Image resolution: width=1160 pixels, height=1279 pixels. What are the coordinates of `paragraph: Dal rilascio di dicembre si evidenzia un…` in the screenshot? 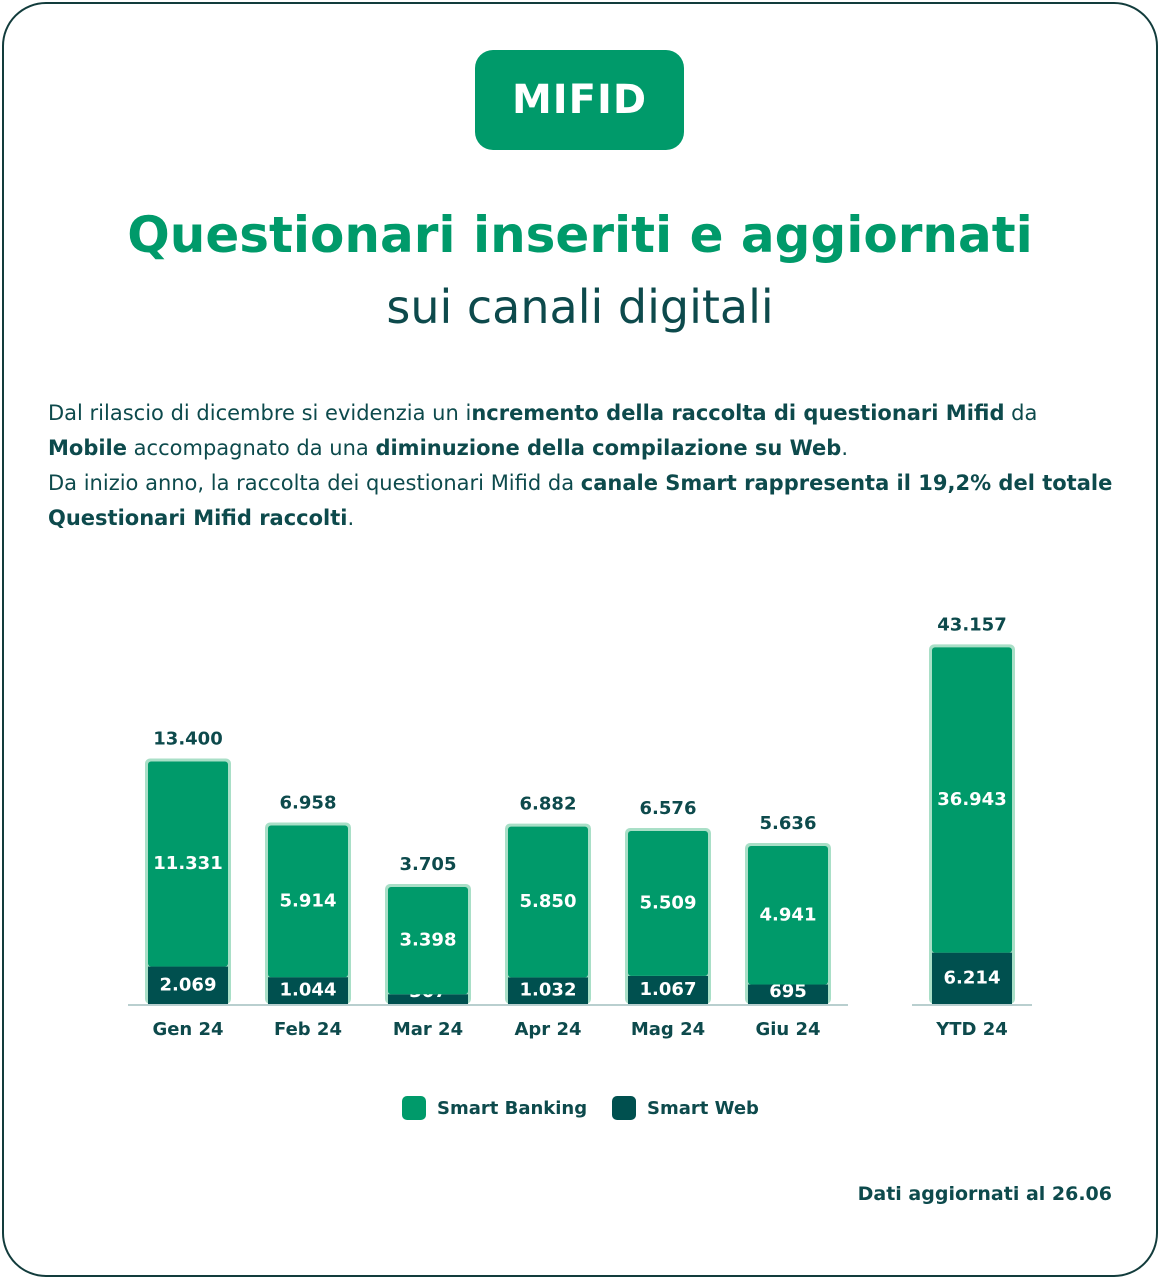 It's located at (583, 431).